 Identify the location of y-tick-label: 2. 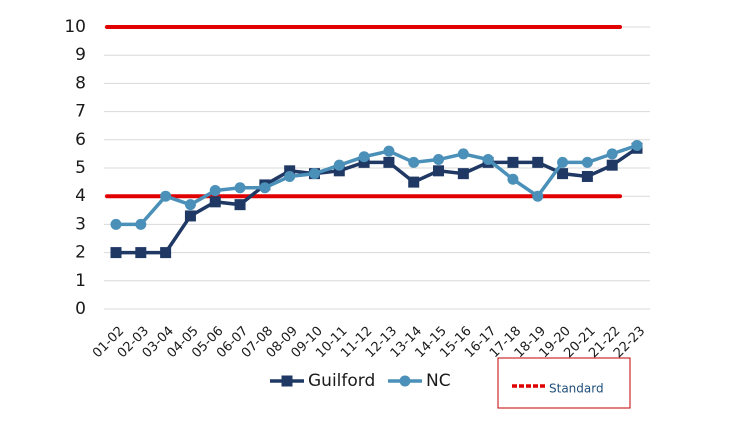
(80, 253).